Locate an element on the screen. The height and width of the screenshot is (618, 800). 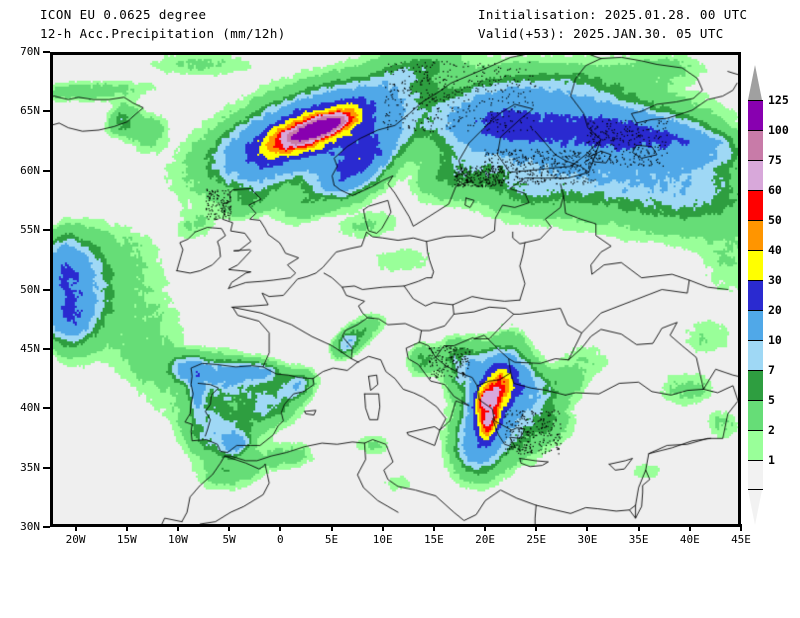
valid-time: Valid(+53): 2025.JAN.30. 05 UTC is located at coordinates (601, 33).